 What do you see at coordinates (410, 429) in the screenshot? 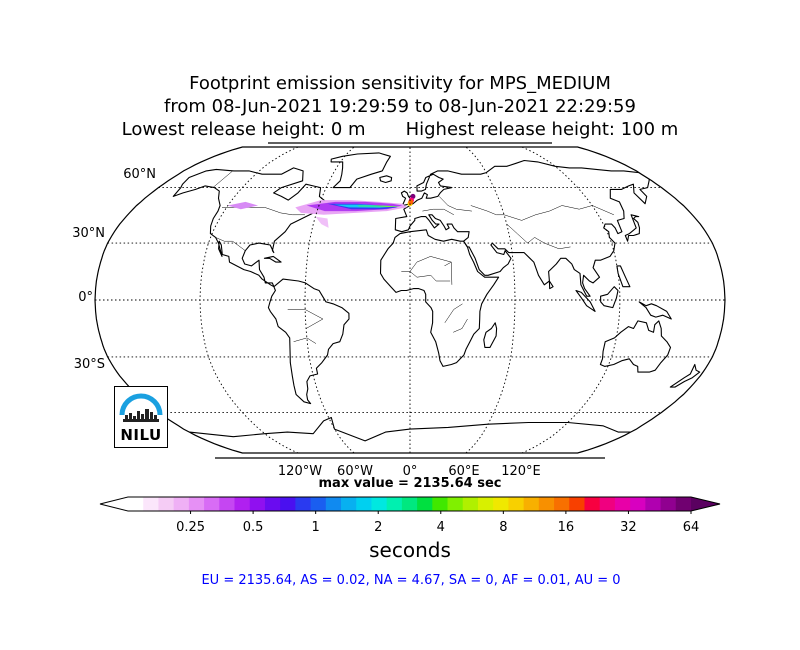
I see `antarctica-outline` at bounding box center [410, 429].